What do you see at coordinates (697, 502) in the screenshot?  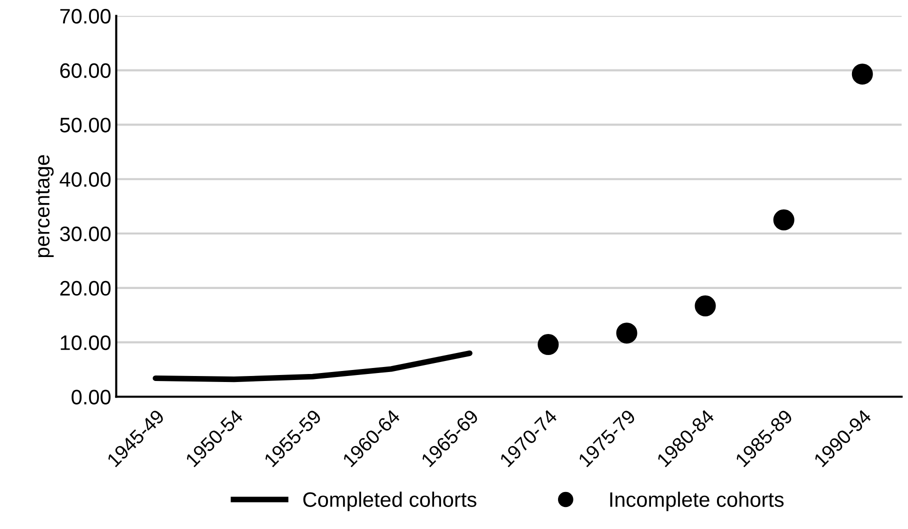 I see `legend-label: Incomplete cohorts` at bounding box center [697, 502].